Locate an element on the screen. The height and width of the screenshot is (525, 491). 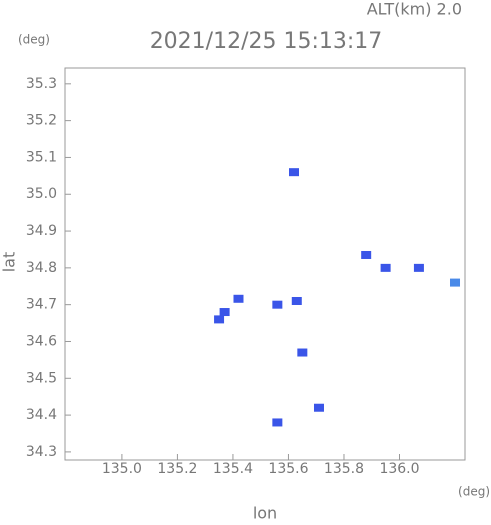
chart-title: 2021/12/25 15:13:17 is located at coordinates (266, 41).